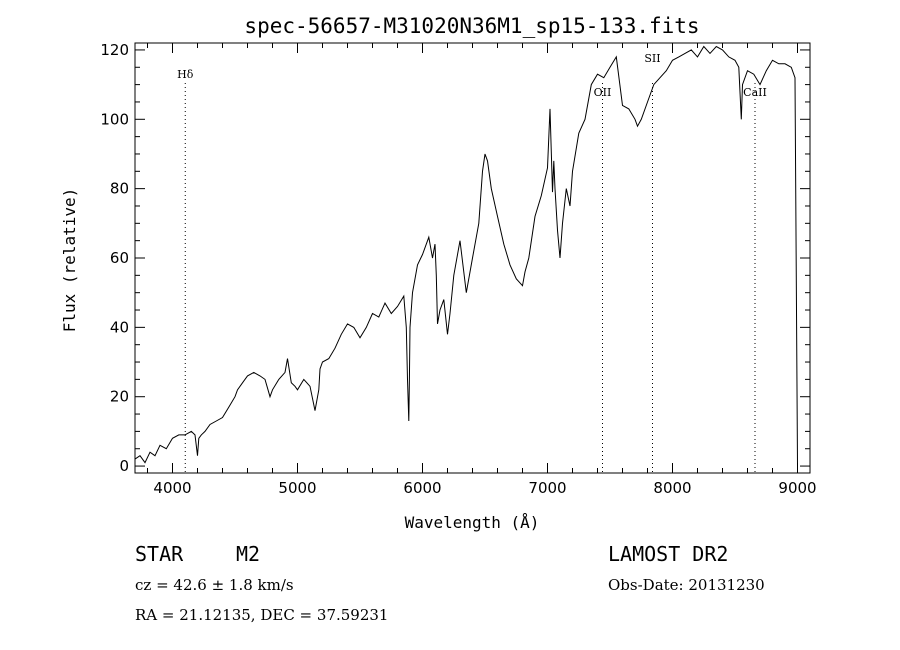  What do you see at coordinates (652, 58) in the screenshot?
I see `spectral-line-label: SII` at bounding box center [652, 58].